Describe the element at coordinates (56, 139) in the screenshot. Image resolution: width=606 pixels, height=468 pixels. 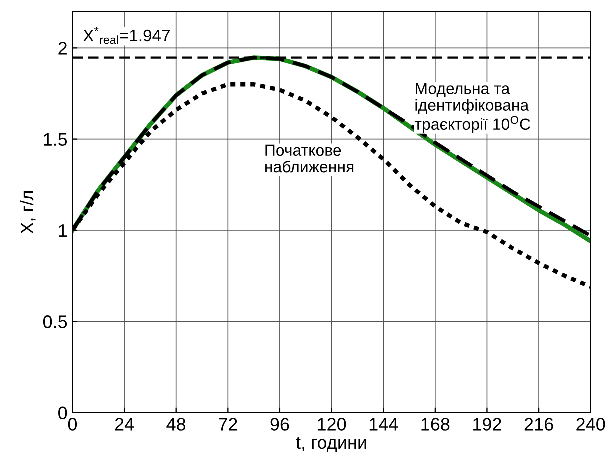
I see `y-tick-label: 1.5` at that location.